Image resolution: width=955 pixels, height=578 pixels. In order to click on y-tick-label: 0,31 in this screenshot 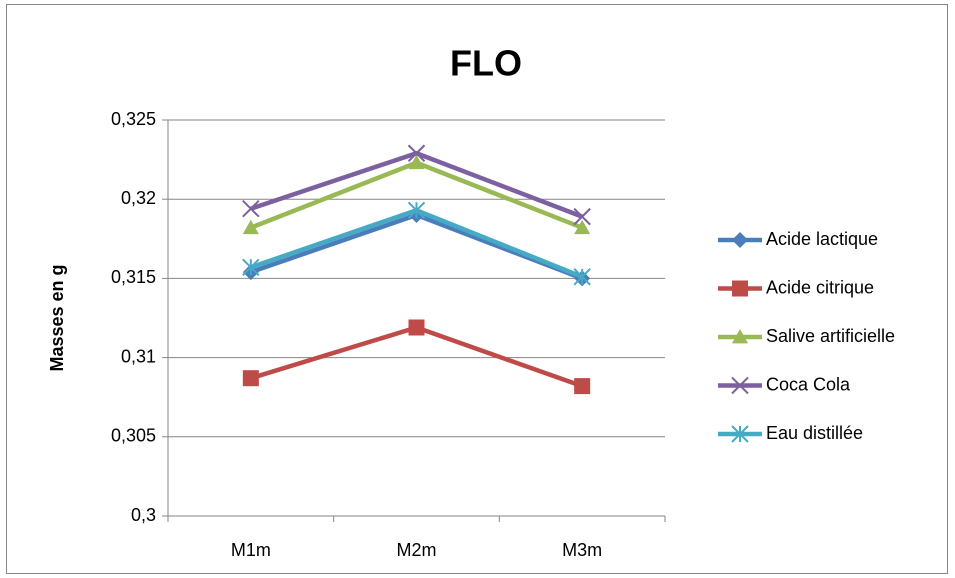, I will do `click(138, 356)`.